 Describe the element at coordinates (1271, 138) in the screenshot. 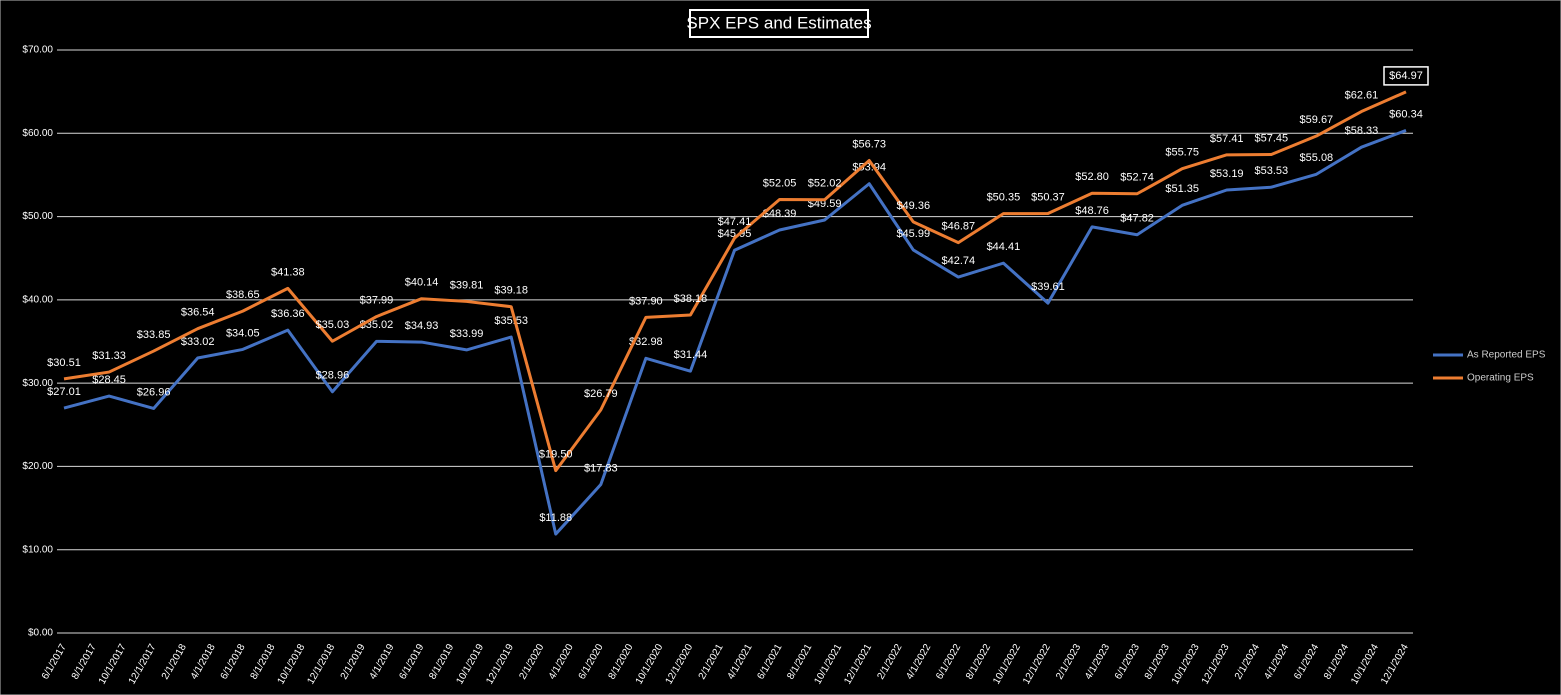

I see `data-label: $57.45` at that location.